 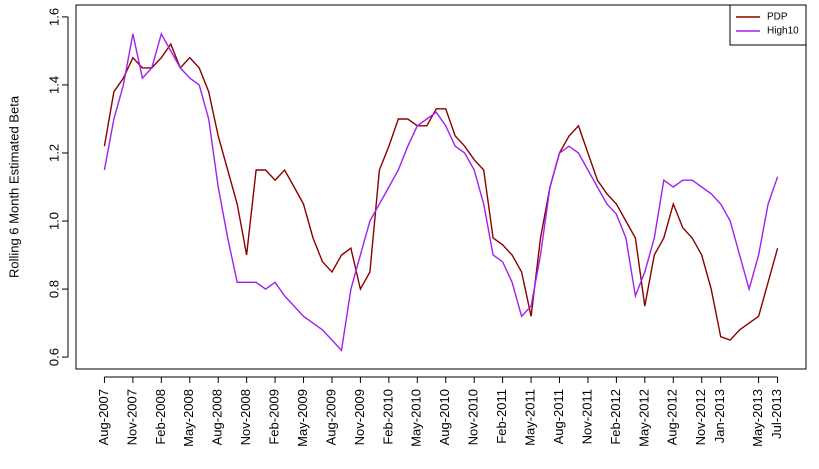 What do you see at coordinates (217, 417) in the screenshot?
I see `x-tick-label: Aug-2008` at bounding box center [217, 417].